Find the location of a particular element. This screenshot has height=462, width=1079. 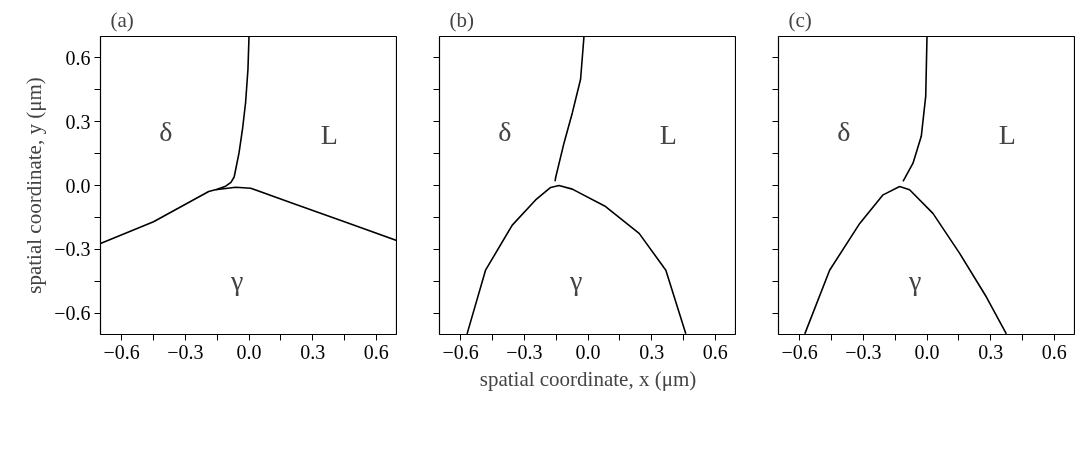

y-tick-label: −0.3 is located at coordinates (72, 249).